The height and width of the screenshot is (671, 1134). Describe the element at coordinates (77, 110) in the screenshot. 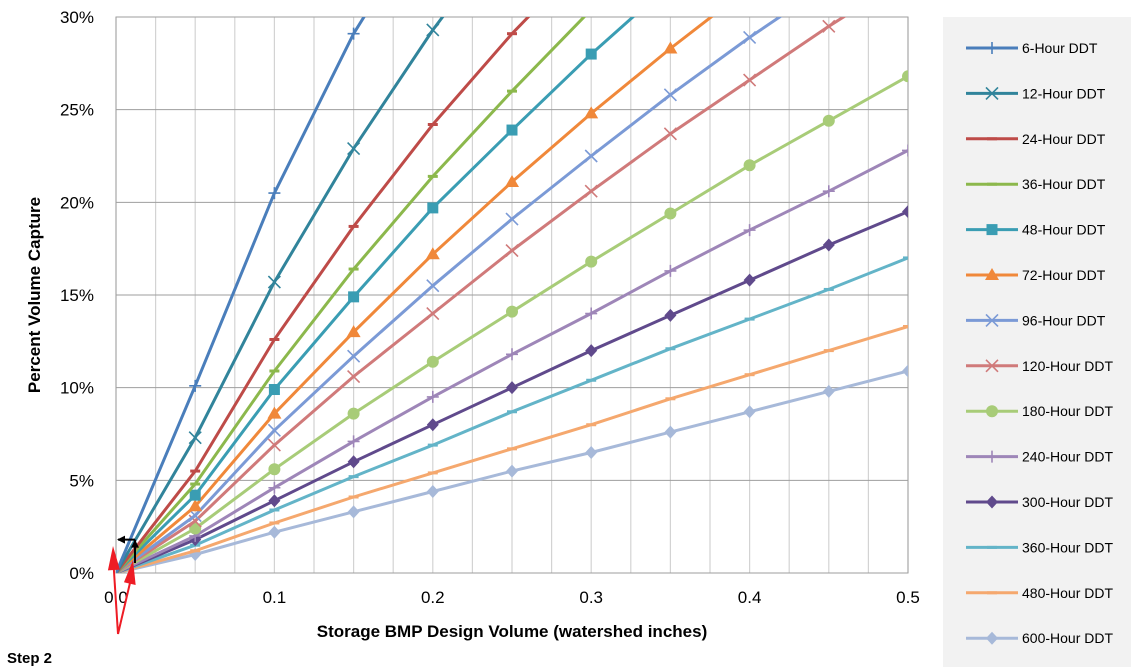

I see `y-tick-label: 25%` at that location.